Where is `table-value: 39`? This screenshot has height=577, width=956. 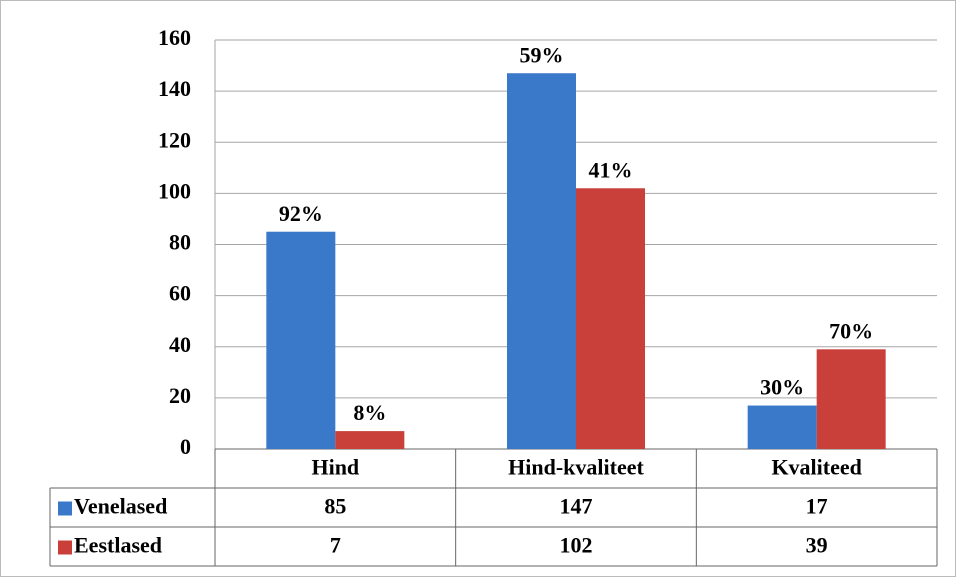
table-value: 39 is located at coordinates (817, 545).